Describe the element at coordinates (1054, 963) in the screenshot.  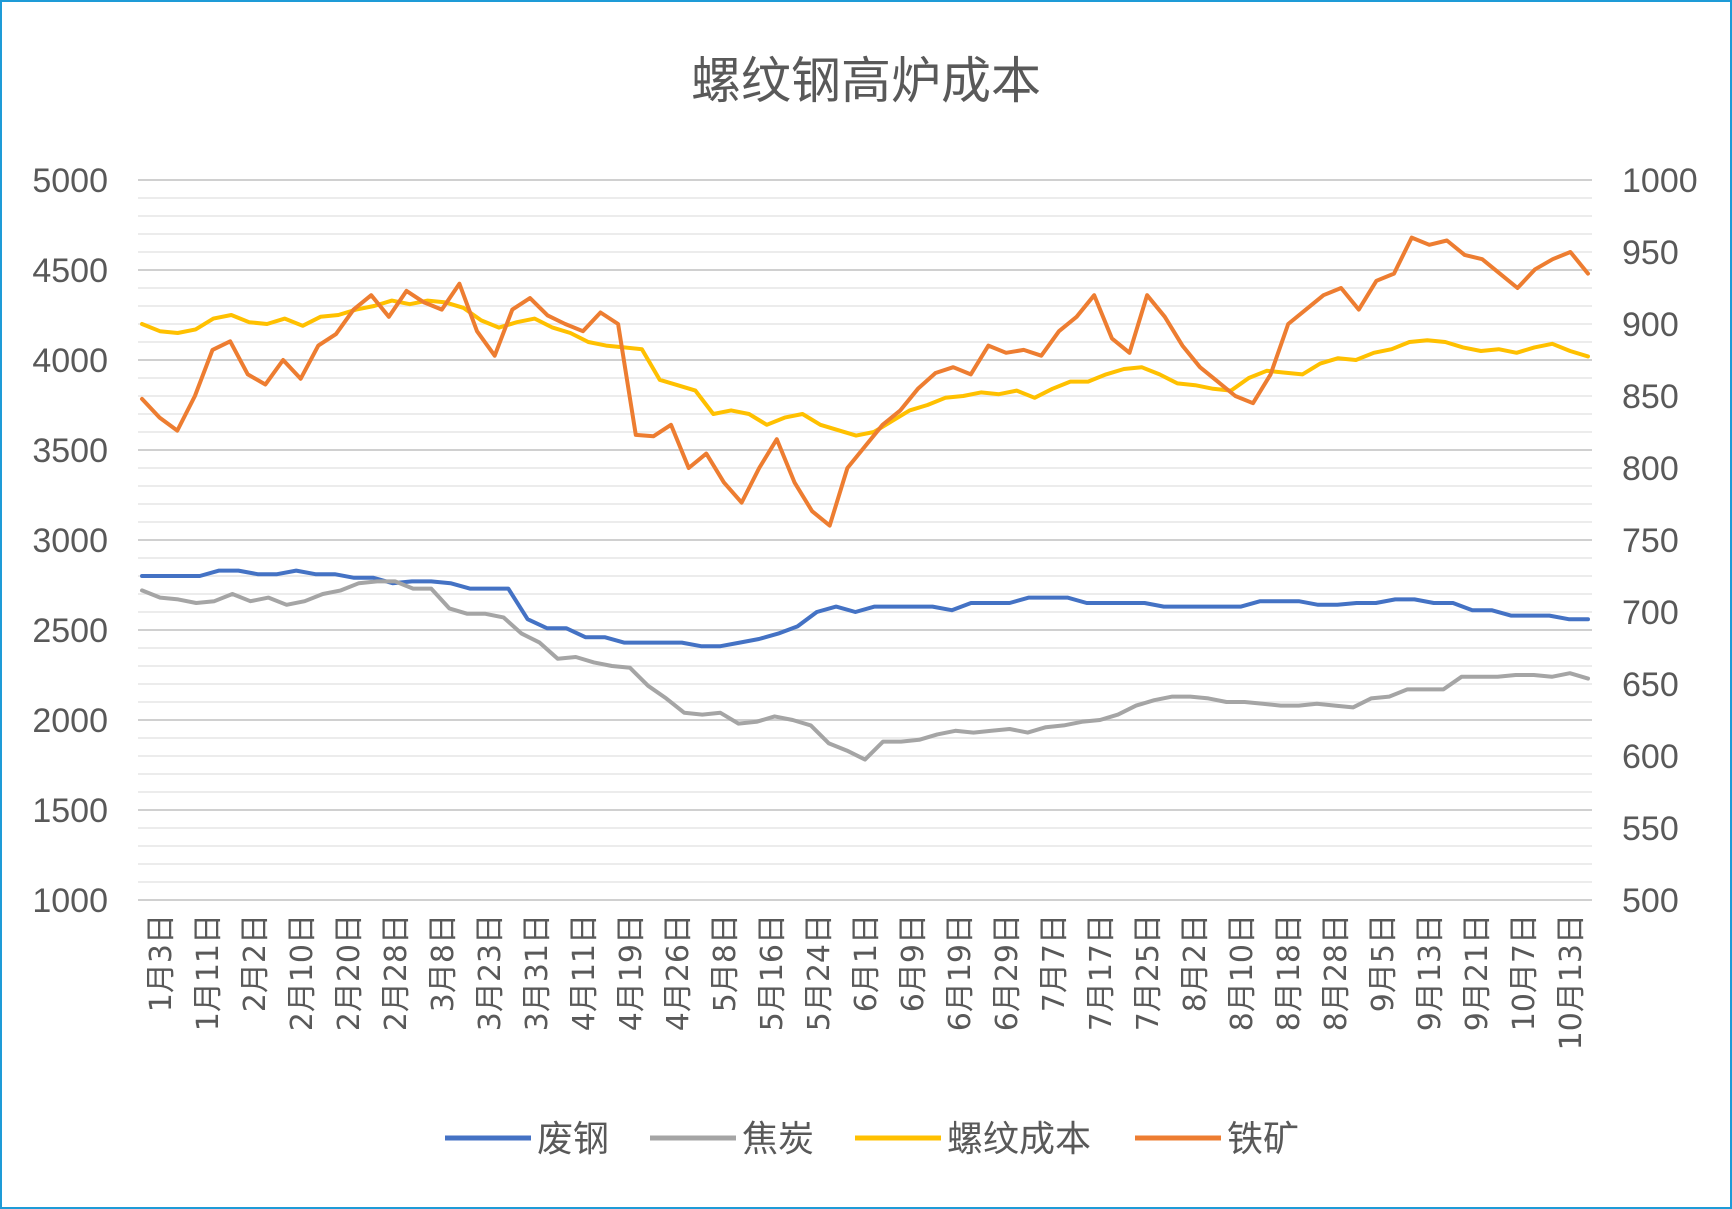
I see `x-tick-label: 7月7日` at that location.